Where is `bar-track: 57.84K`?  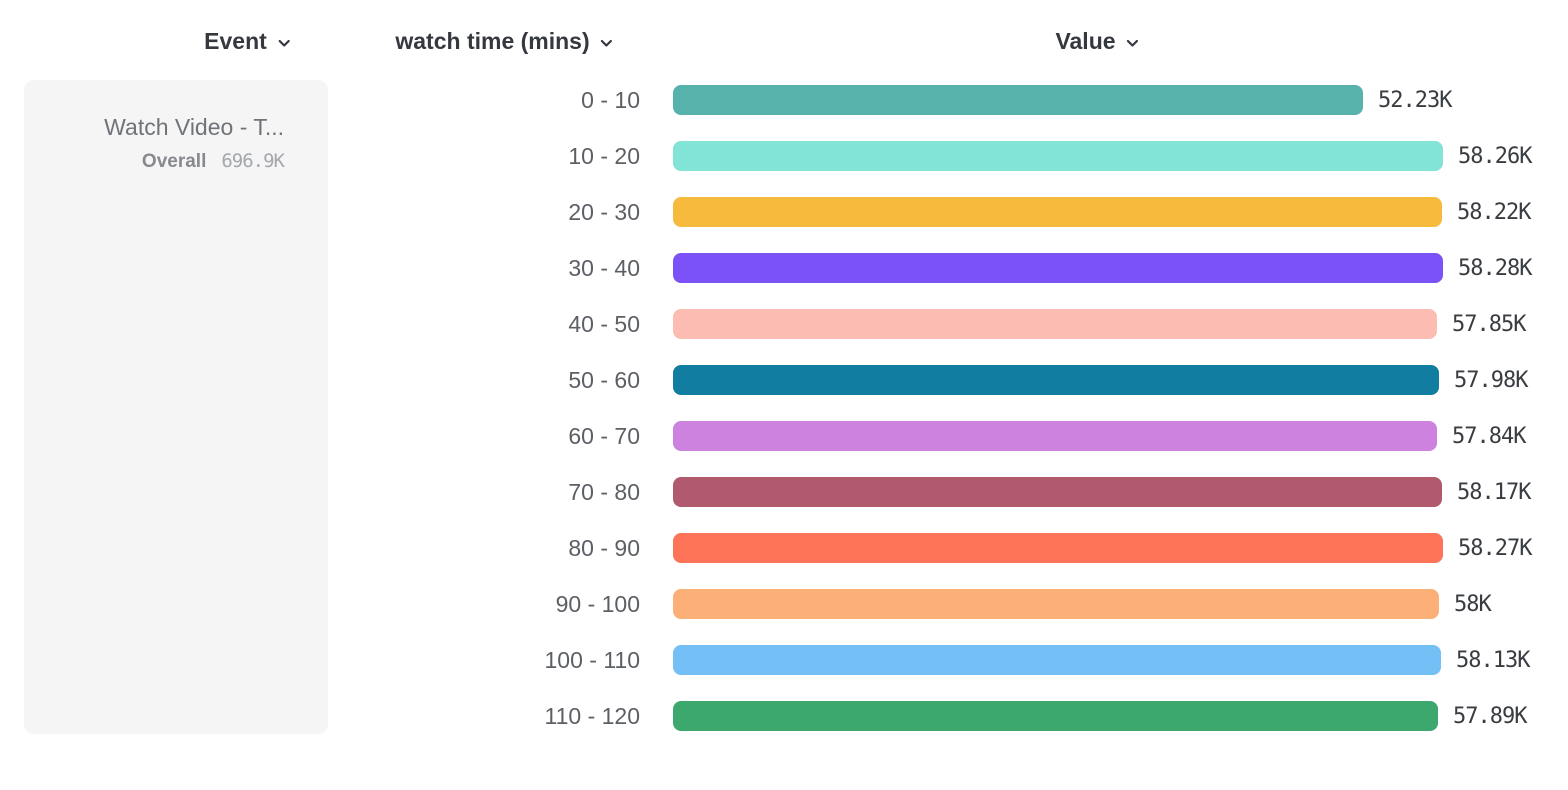 bar-track: 57.84K is located at coordinates (1099, 436).